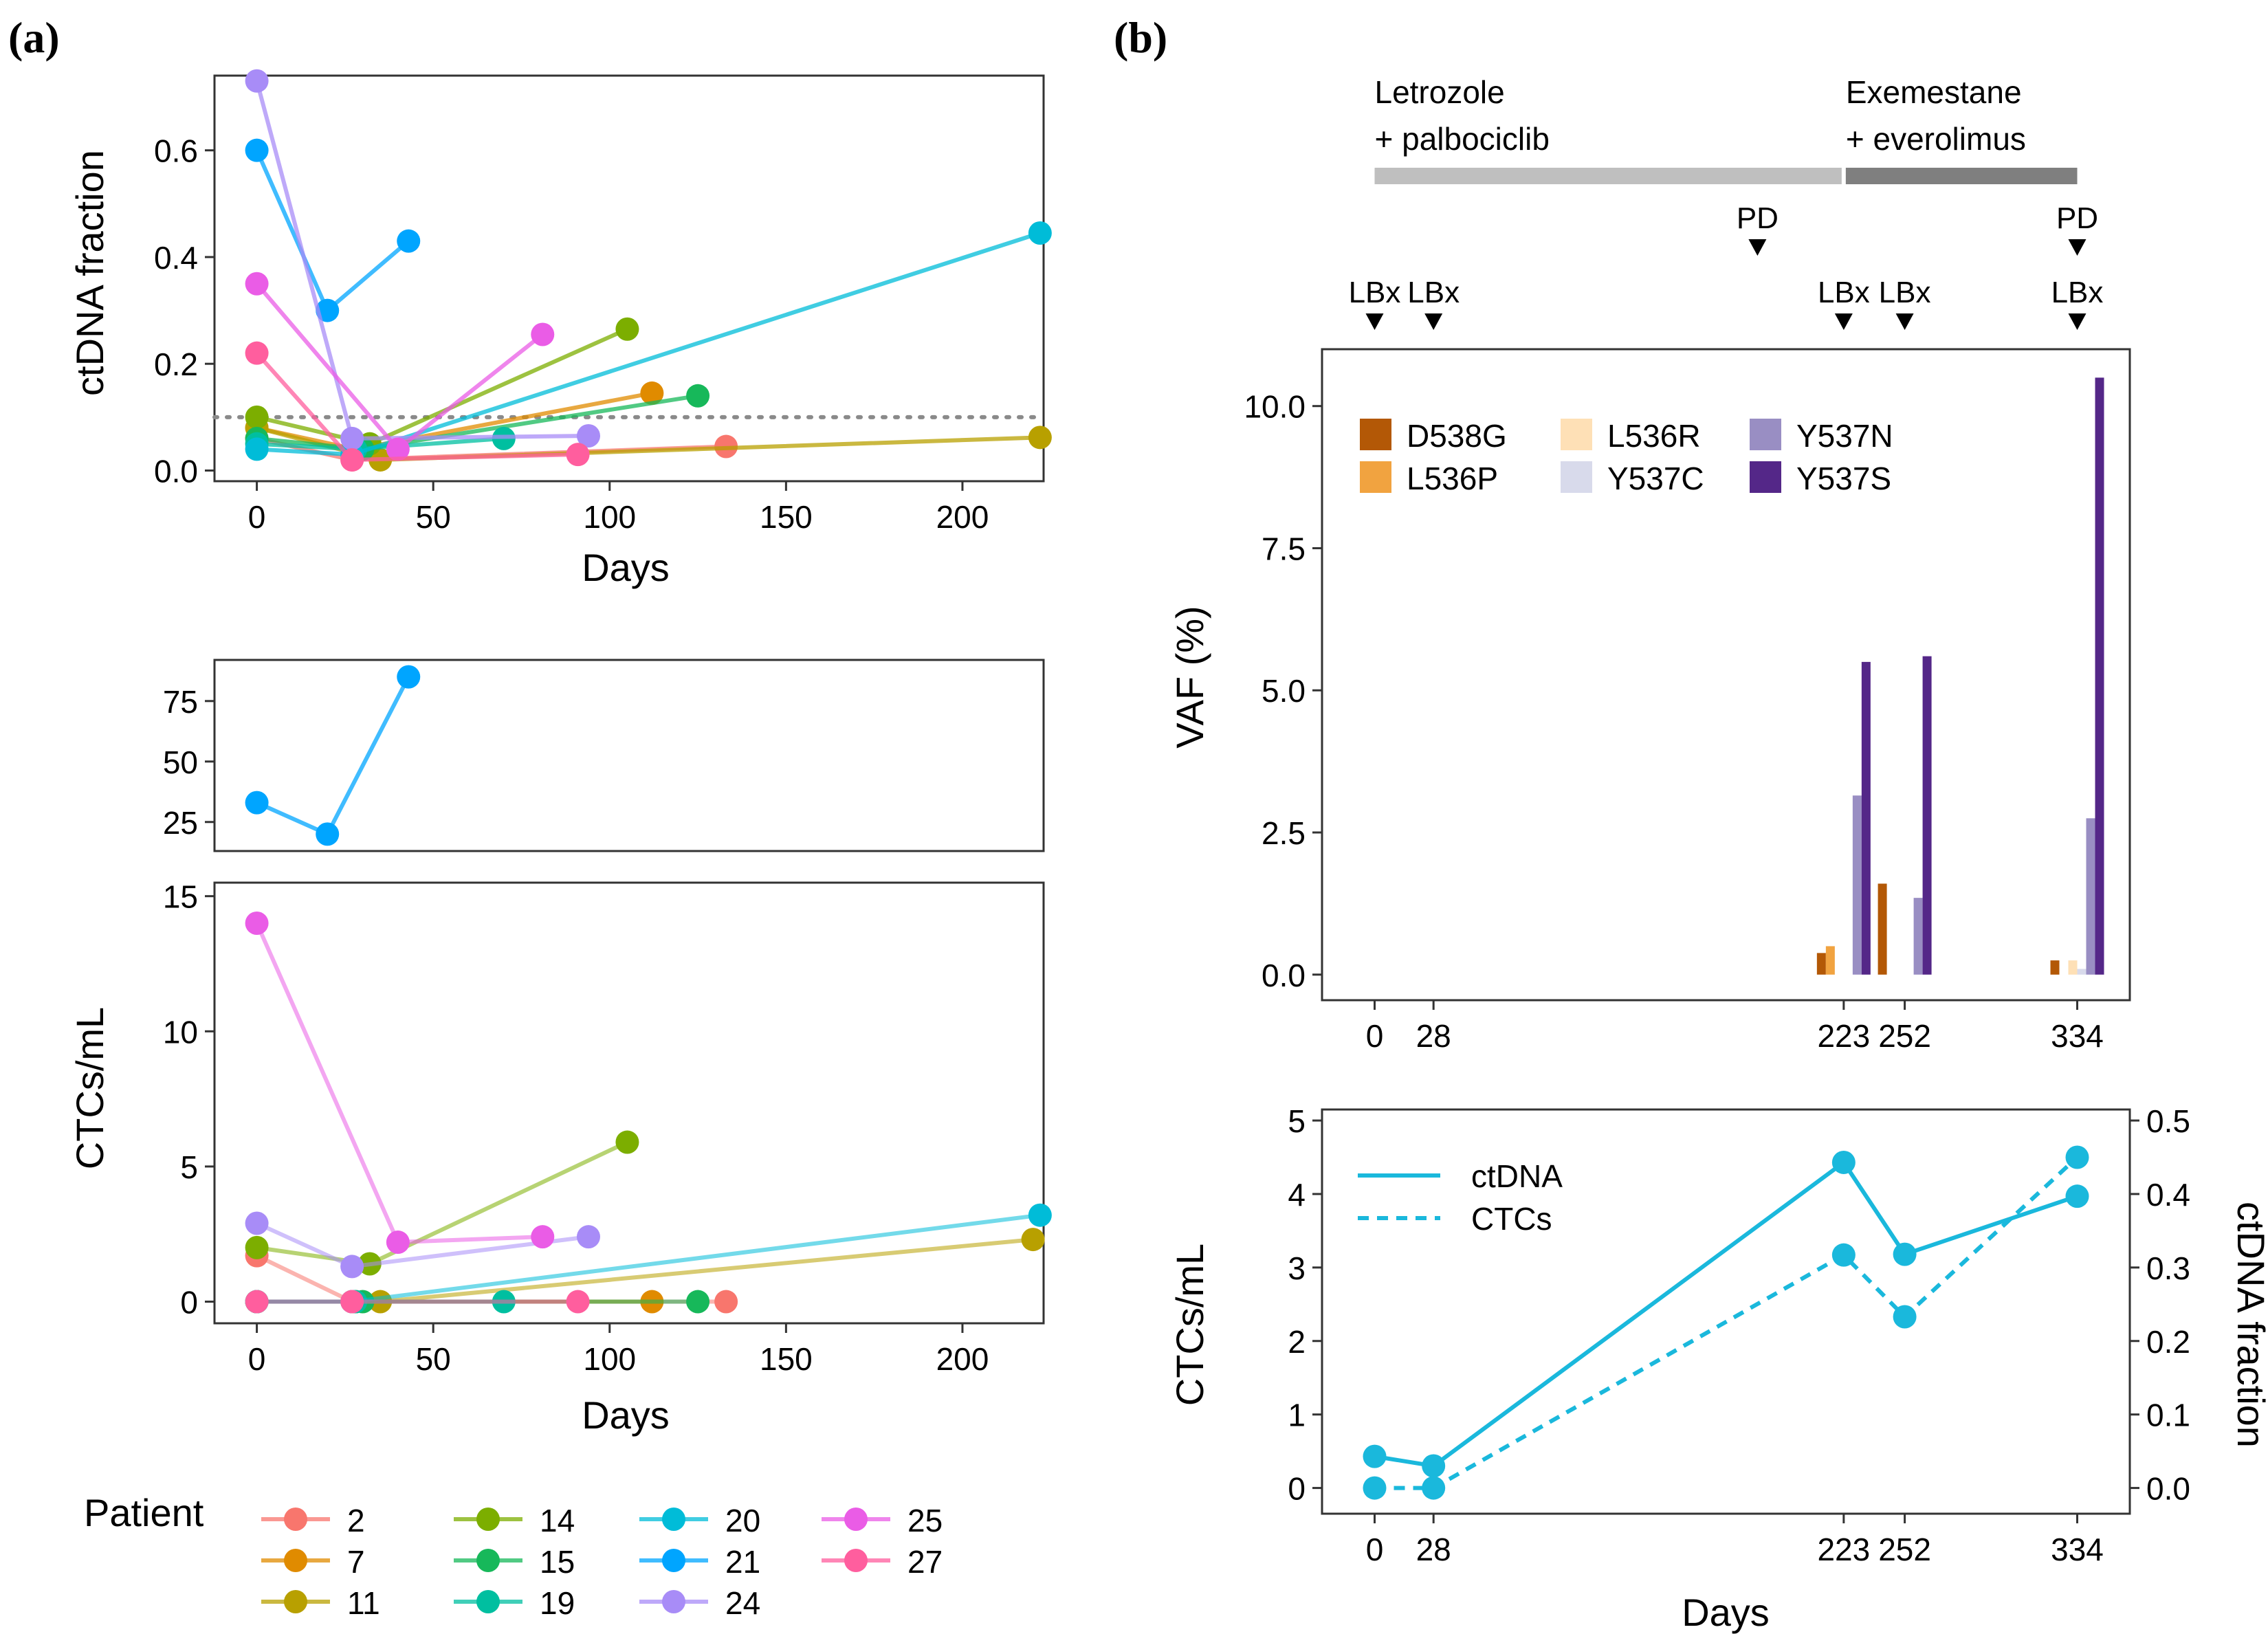  What do you see at coordinates (963, 517) in the screenshot?
I see `a-ctdna-x-tick-label: 200` at bounding box center [963, 517].